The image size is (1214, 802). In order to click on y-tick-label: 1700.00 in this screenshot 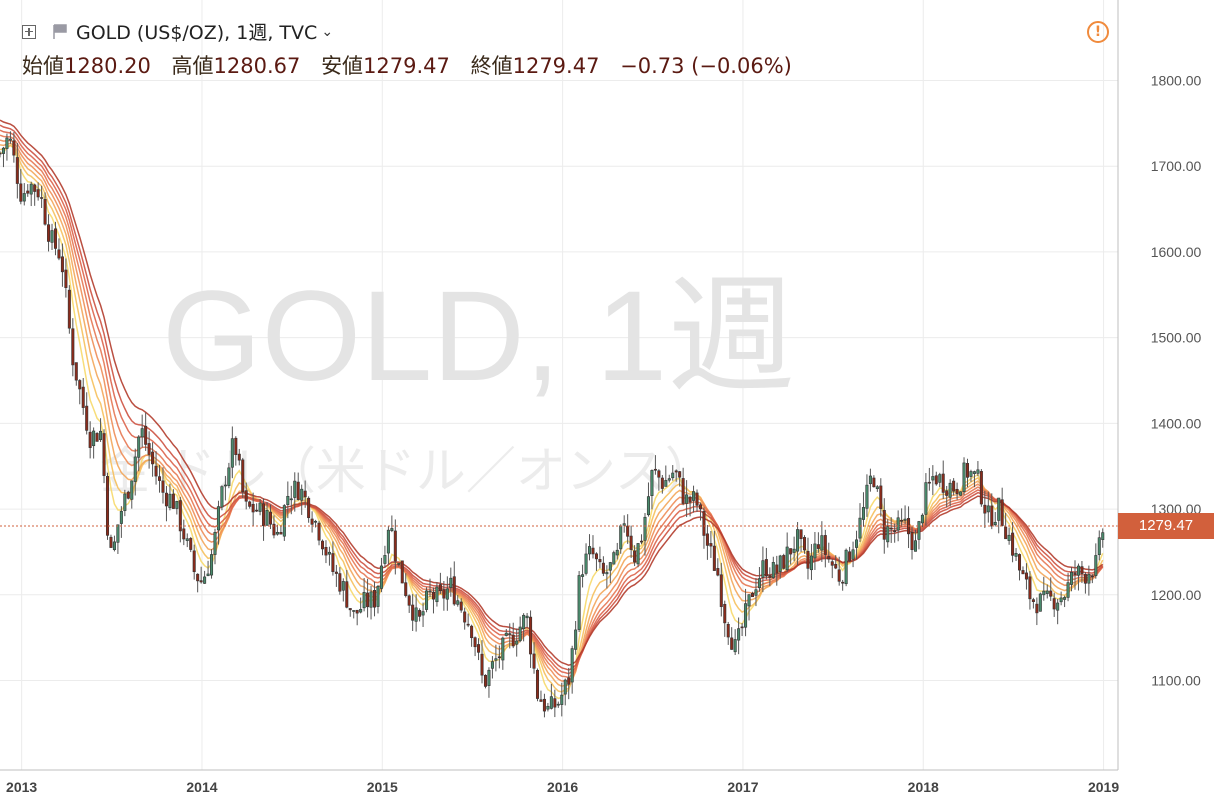, I will do `click(1176, 166)`.